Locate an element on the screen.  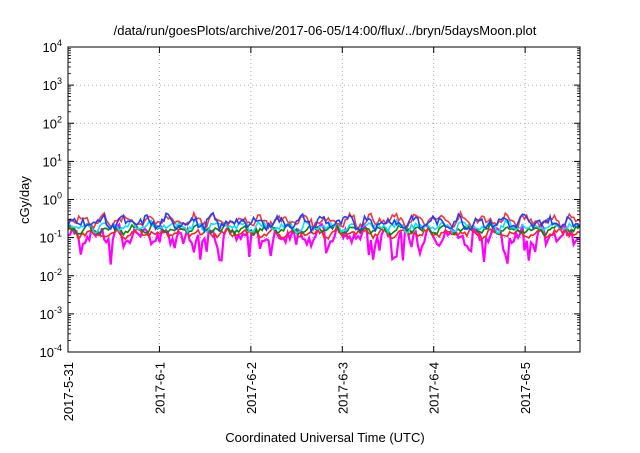
x-tick-label: 2017-6-3 is located at coordinates (342, 388).